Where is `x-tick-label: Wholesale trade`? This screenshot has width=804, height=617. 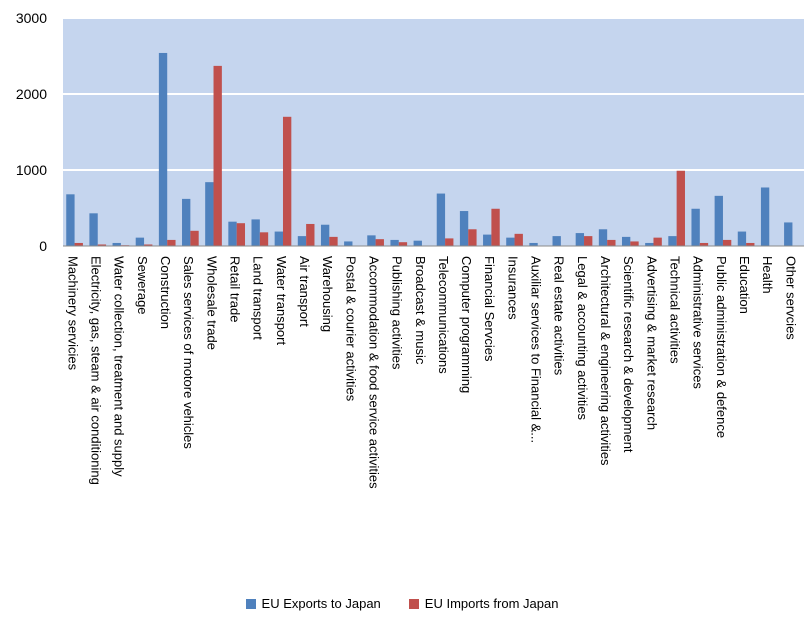 x-tick-label: Wholesale trade is located at coordinates (211, 303).